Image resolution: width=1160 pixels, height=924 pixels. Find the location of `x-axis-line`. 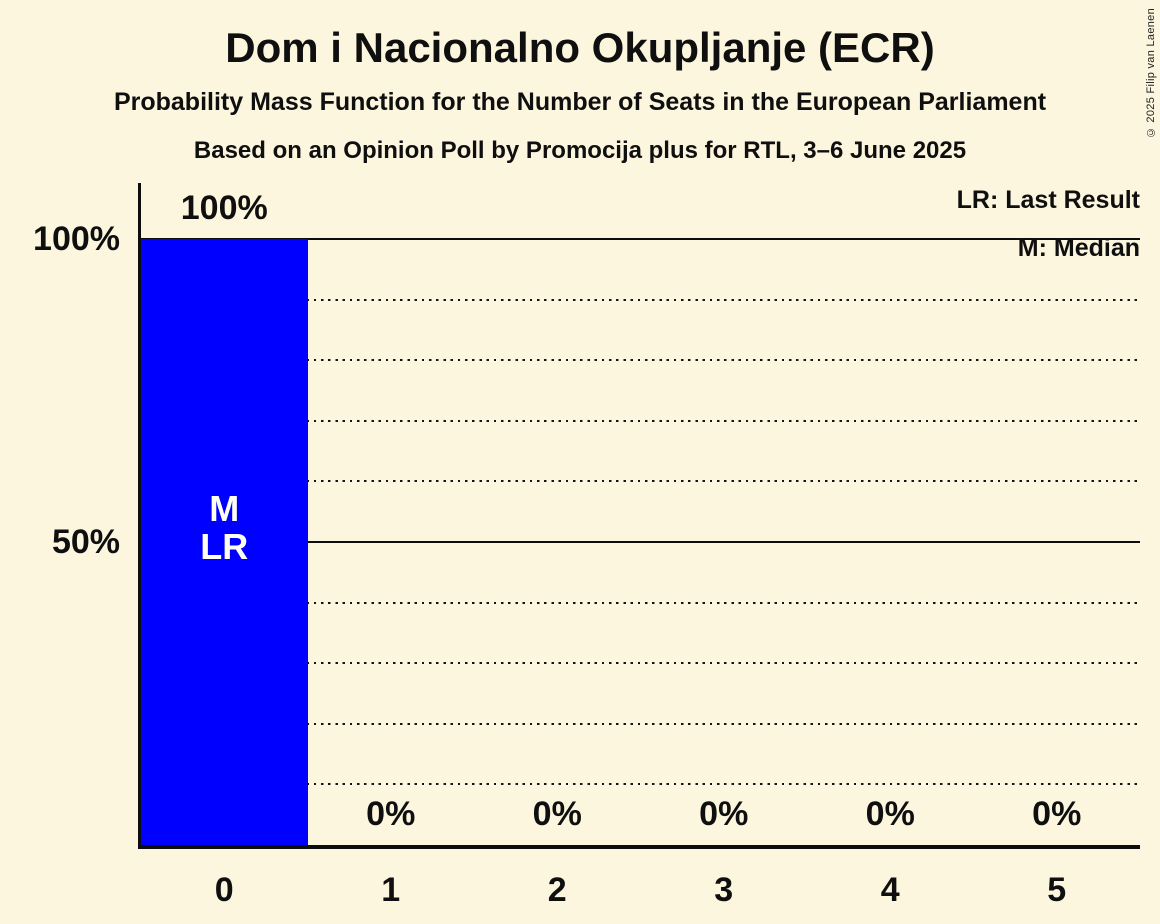

x-axis-line is located at coordinates (639, 847).